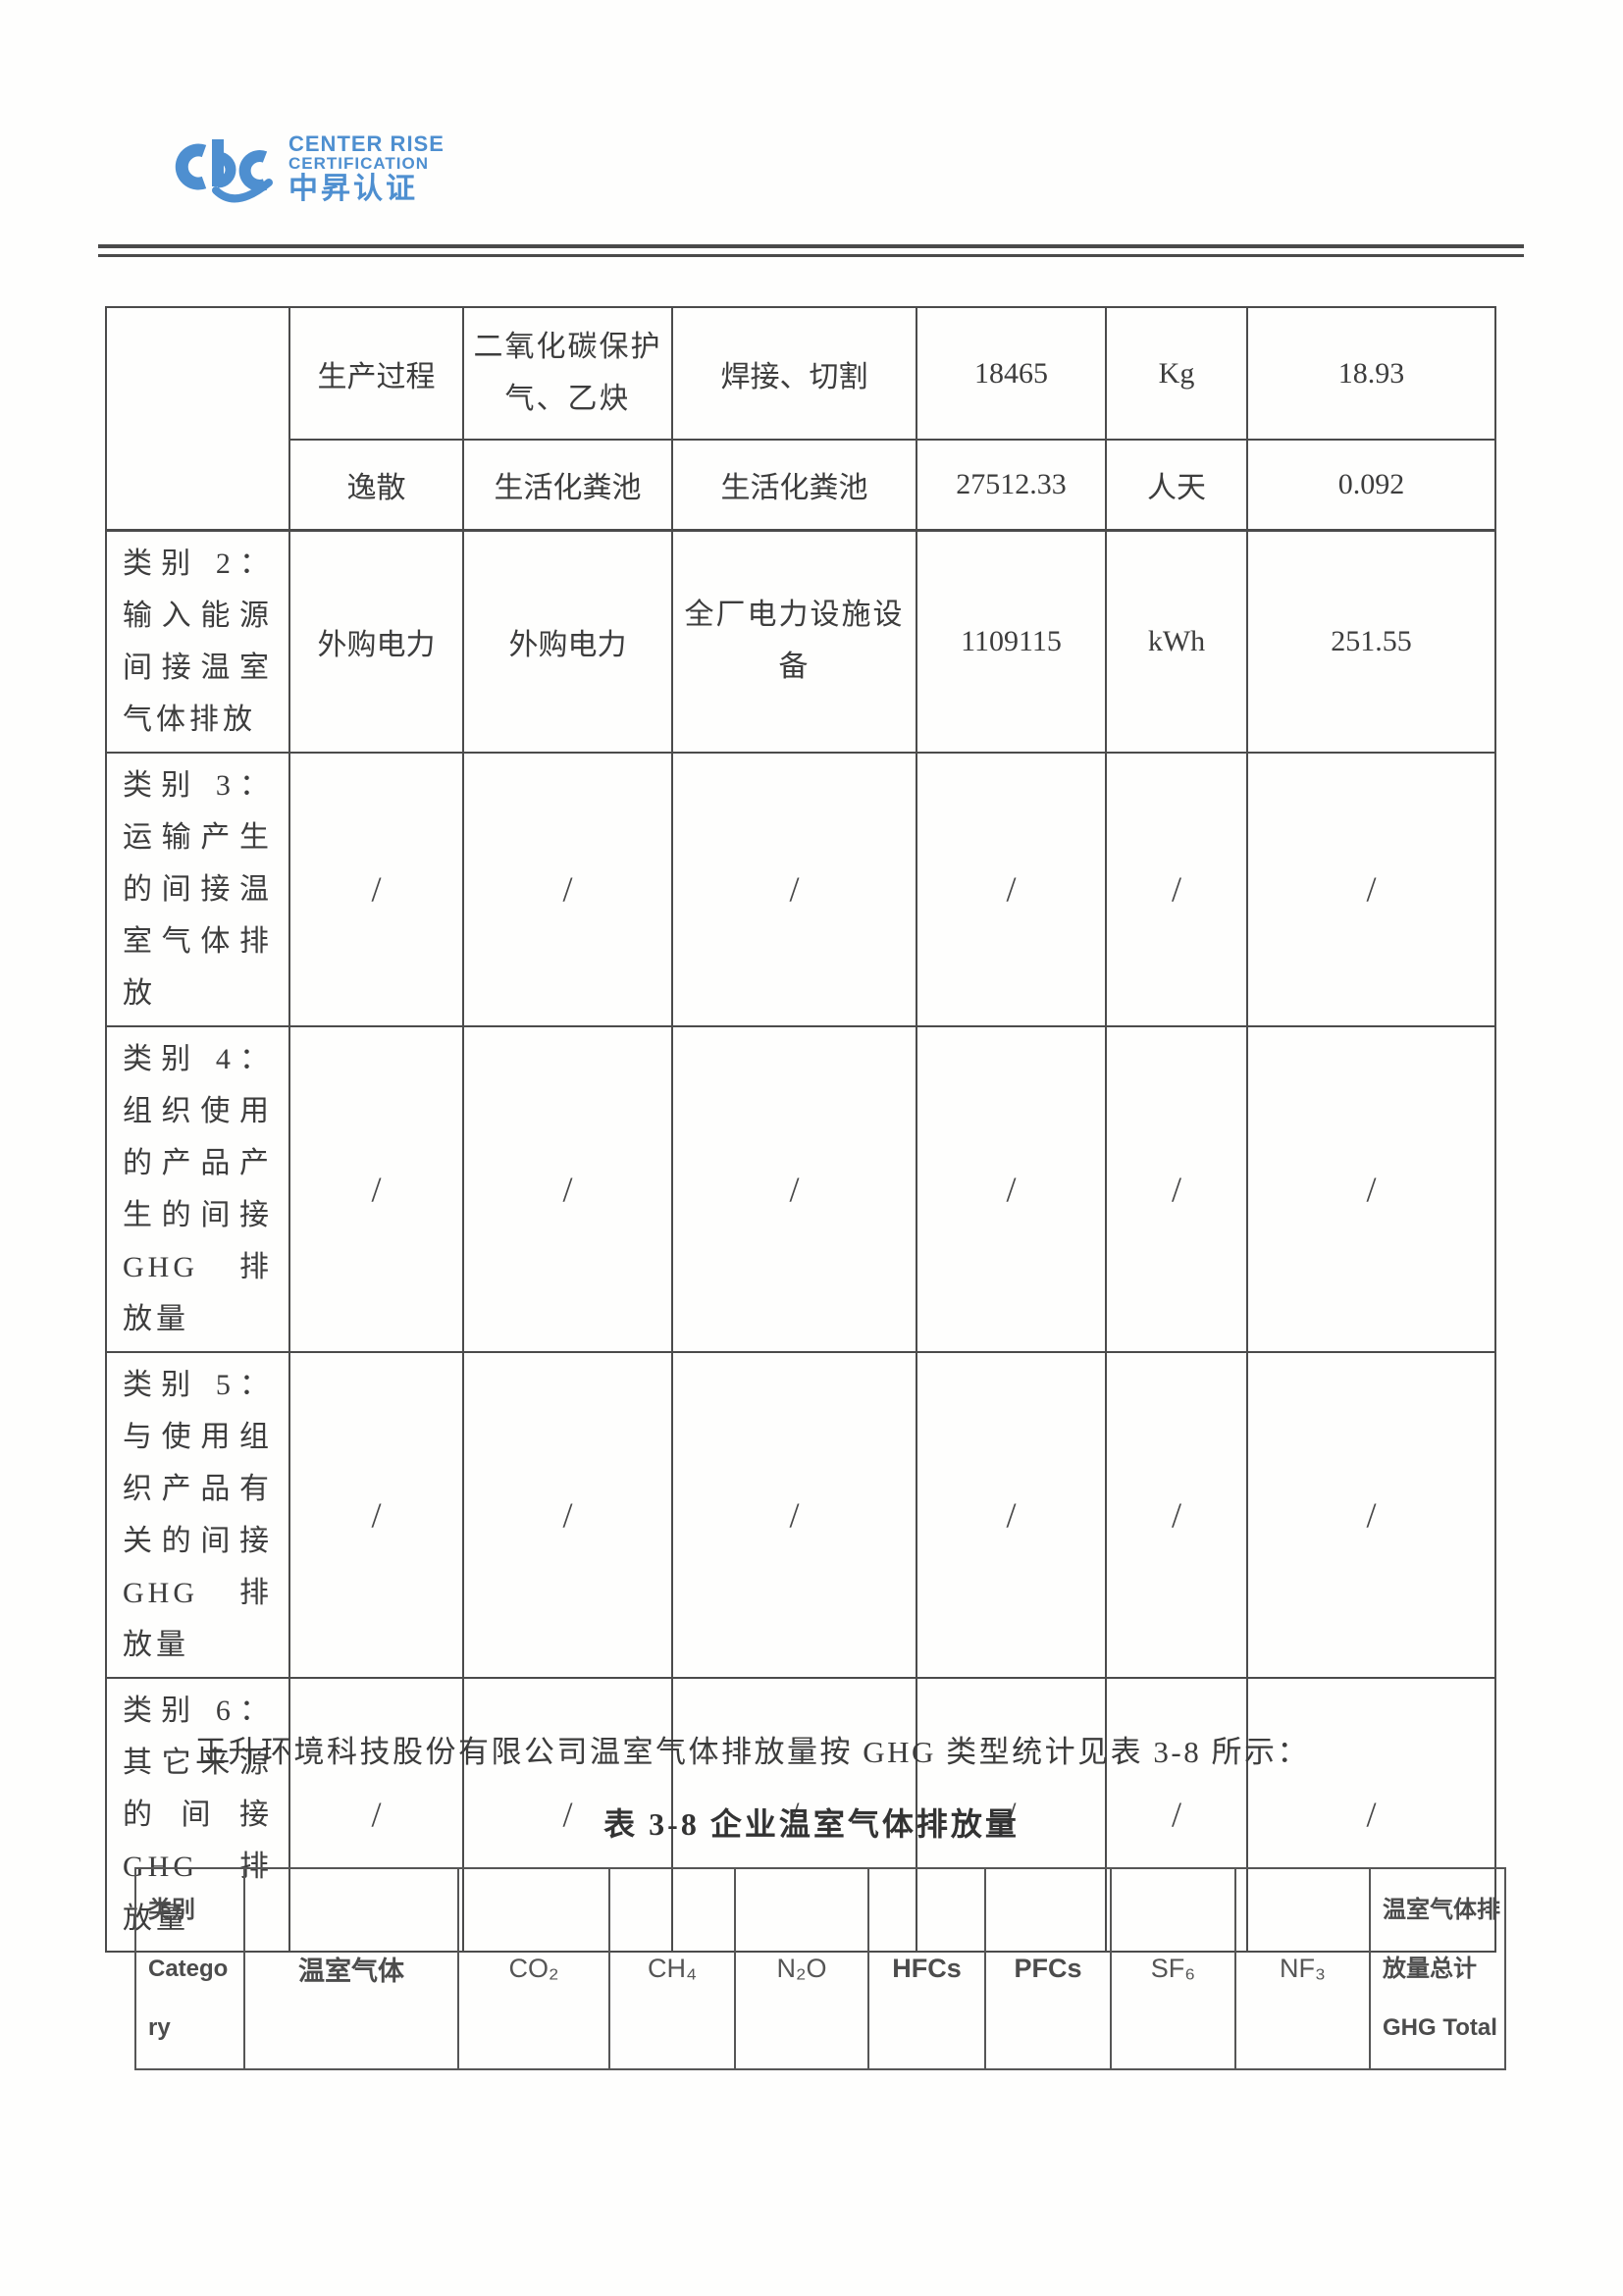  Describe the element at coordinates (1302, 1968) in the screenshot. I see `column-header-nf3: NF₃` at that location.